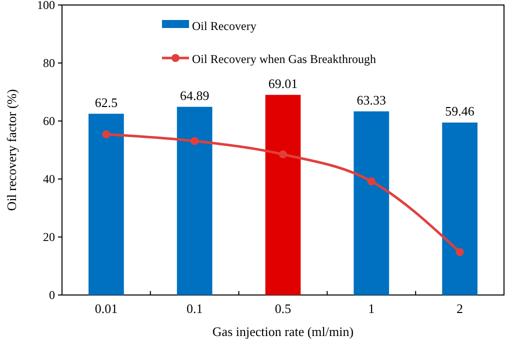 This screenshot has width=512, height=342. I want to click on data-label: 63.33, so click(371, 100).